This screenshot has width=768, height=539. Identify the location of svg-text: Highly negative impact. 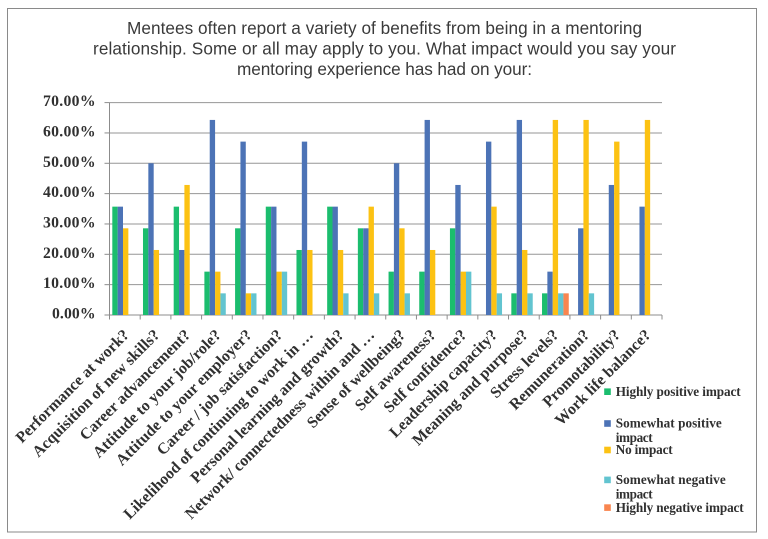
(680, 507).